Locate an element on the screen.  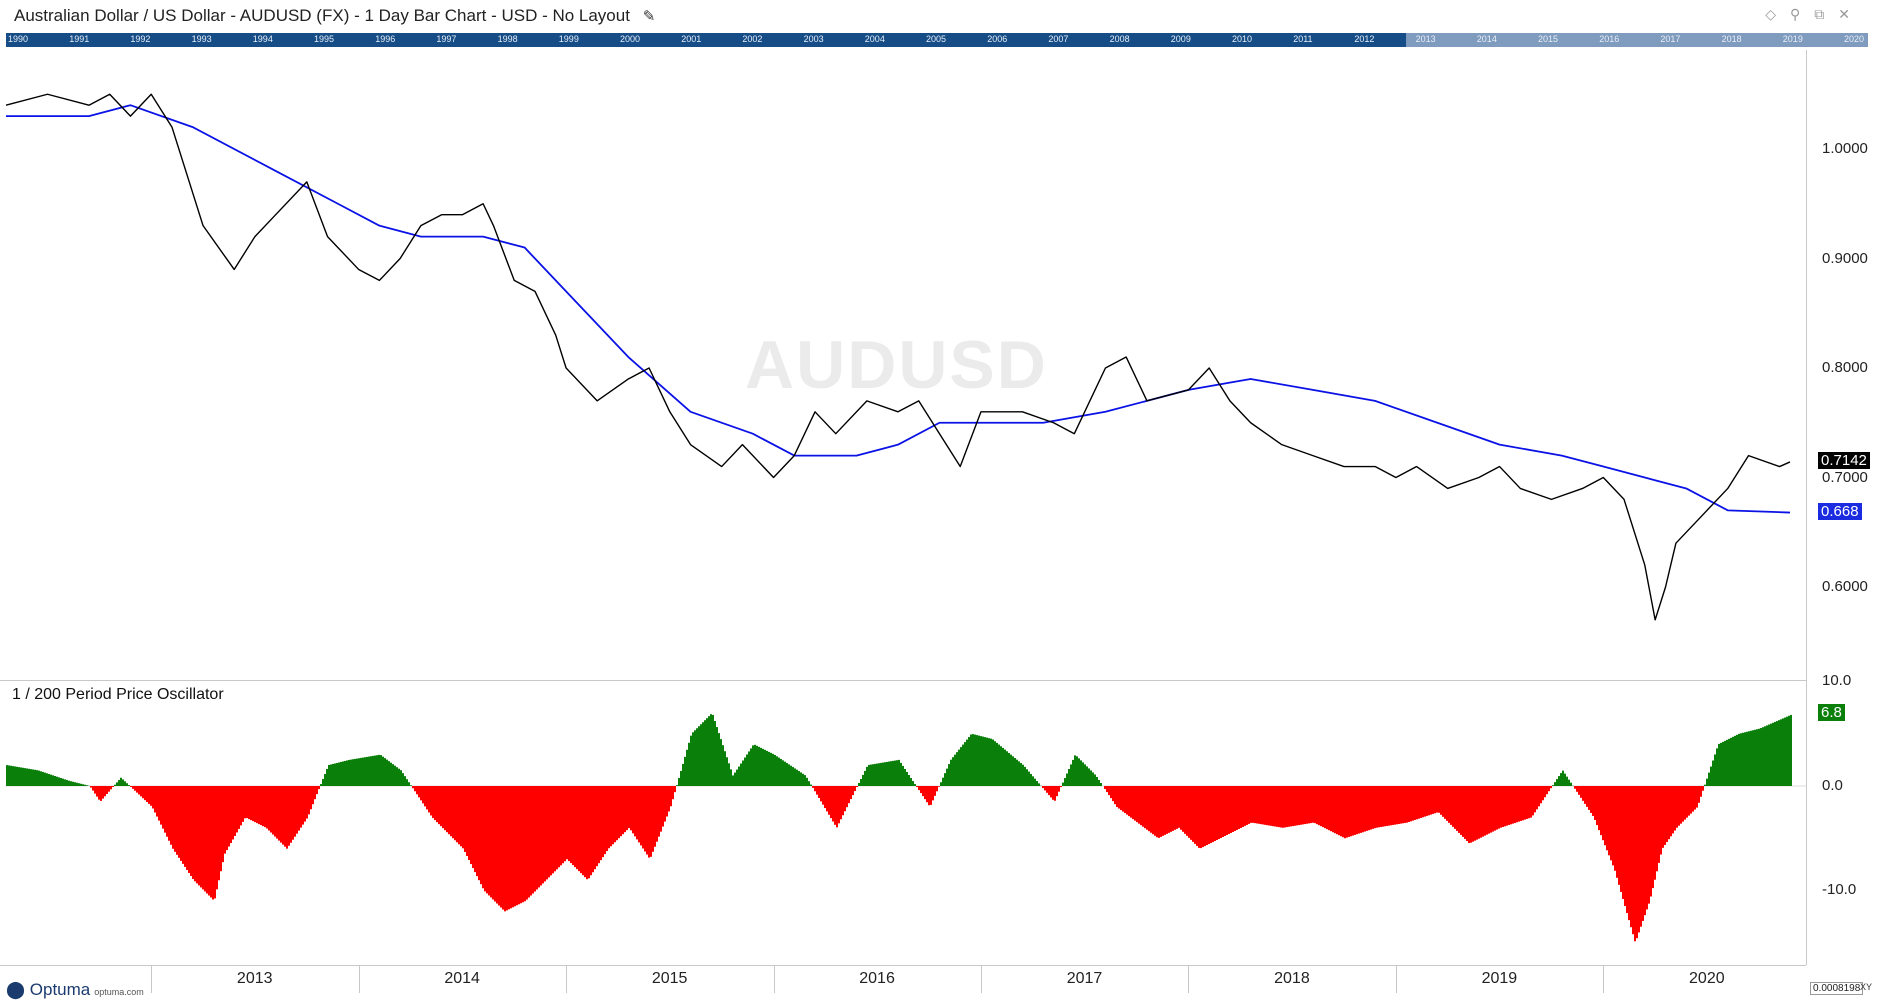
overview-year-label: 2018 is located at coordinates (1731, 39).